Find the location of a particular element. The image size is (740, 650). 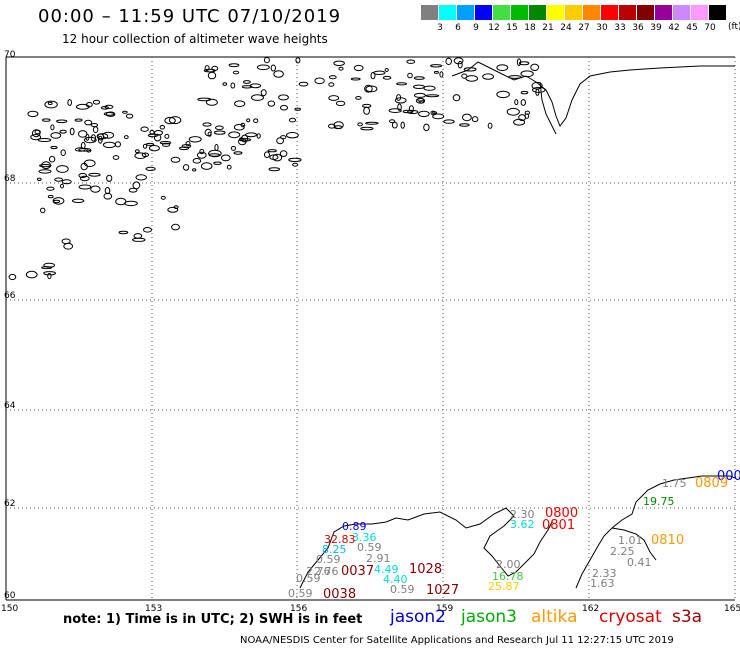

wave-height-label: 2.33 is located at coordinates (604, 573).